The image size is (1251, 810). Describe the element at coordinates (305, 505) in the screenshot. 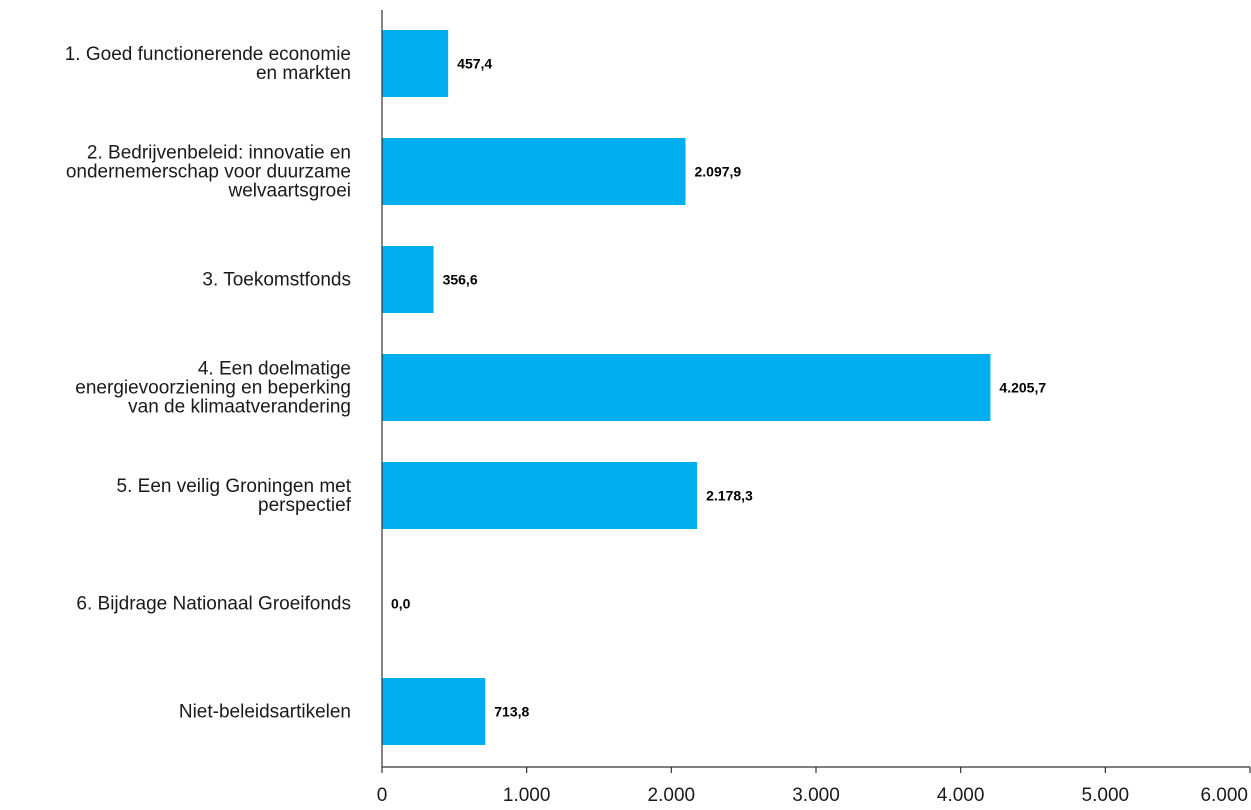

I see `category-label-line: perspectief` at that location.